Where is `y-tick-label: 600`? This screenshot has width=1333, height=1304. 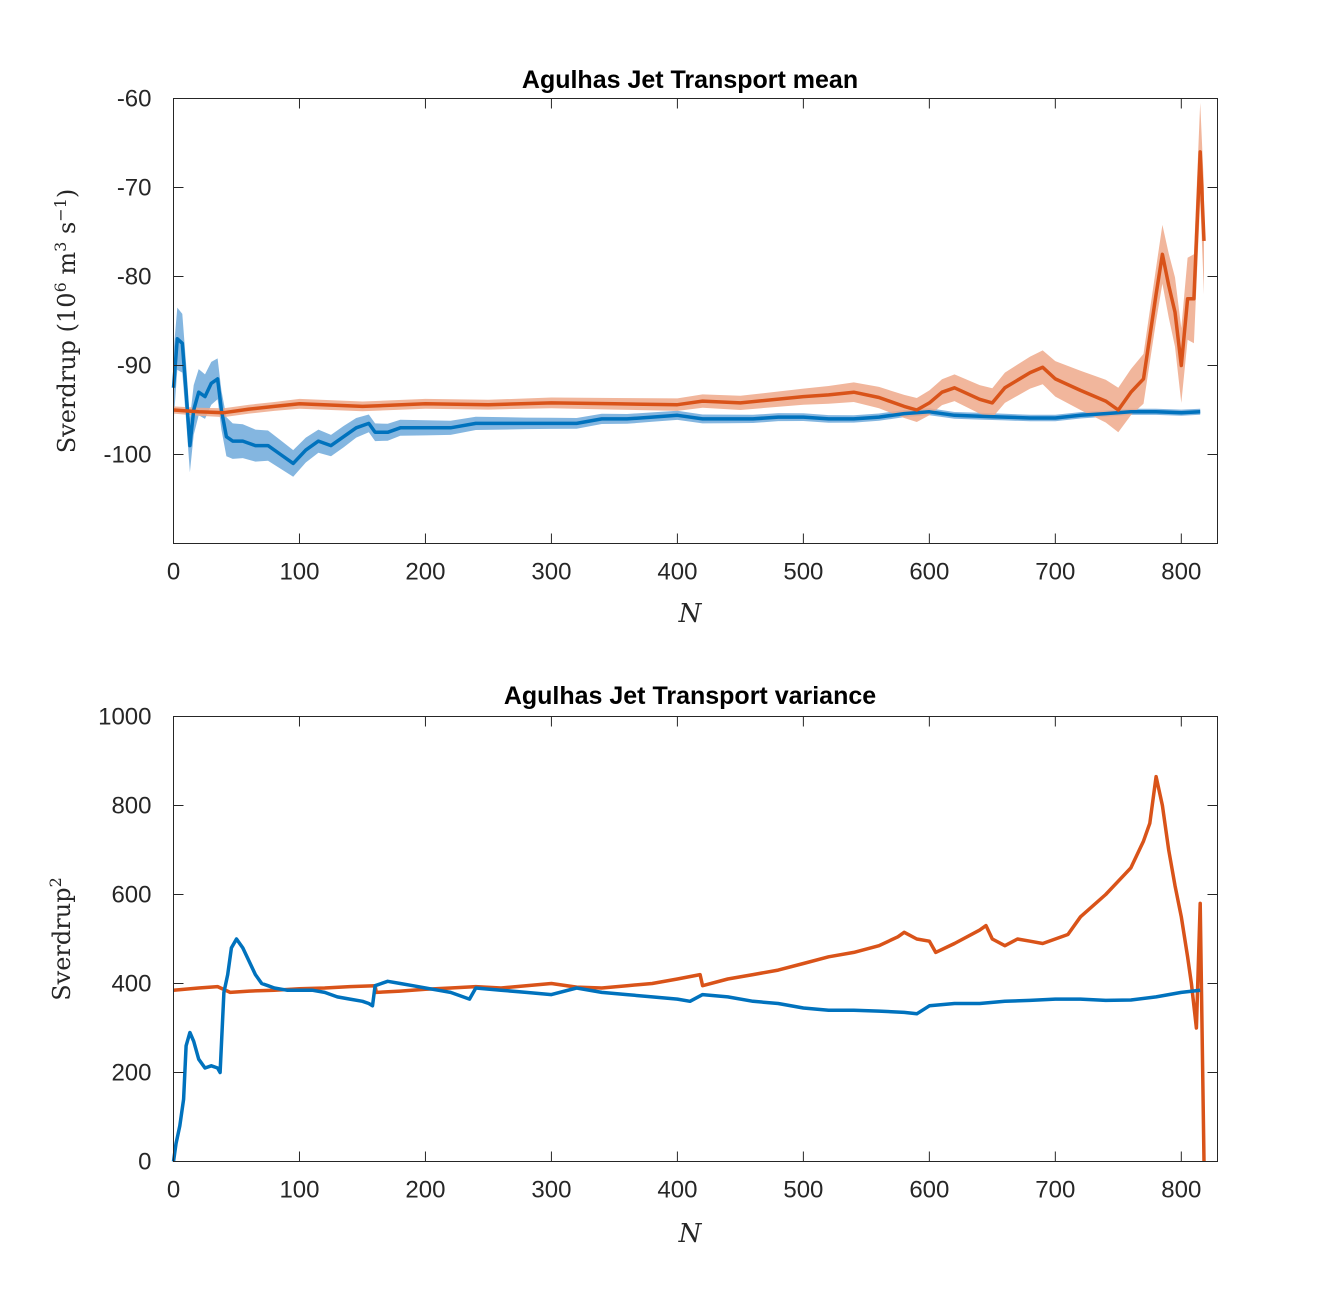 y-tick-label: 600 is located at coordinates (131, 895).